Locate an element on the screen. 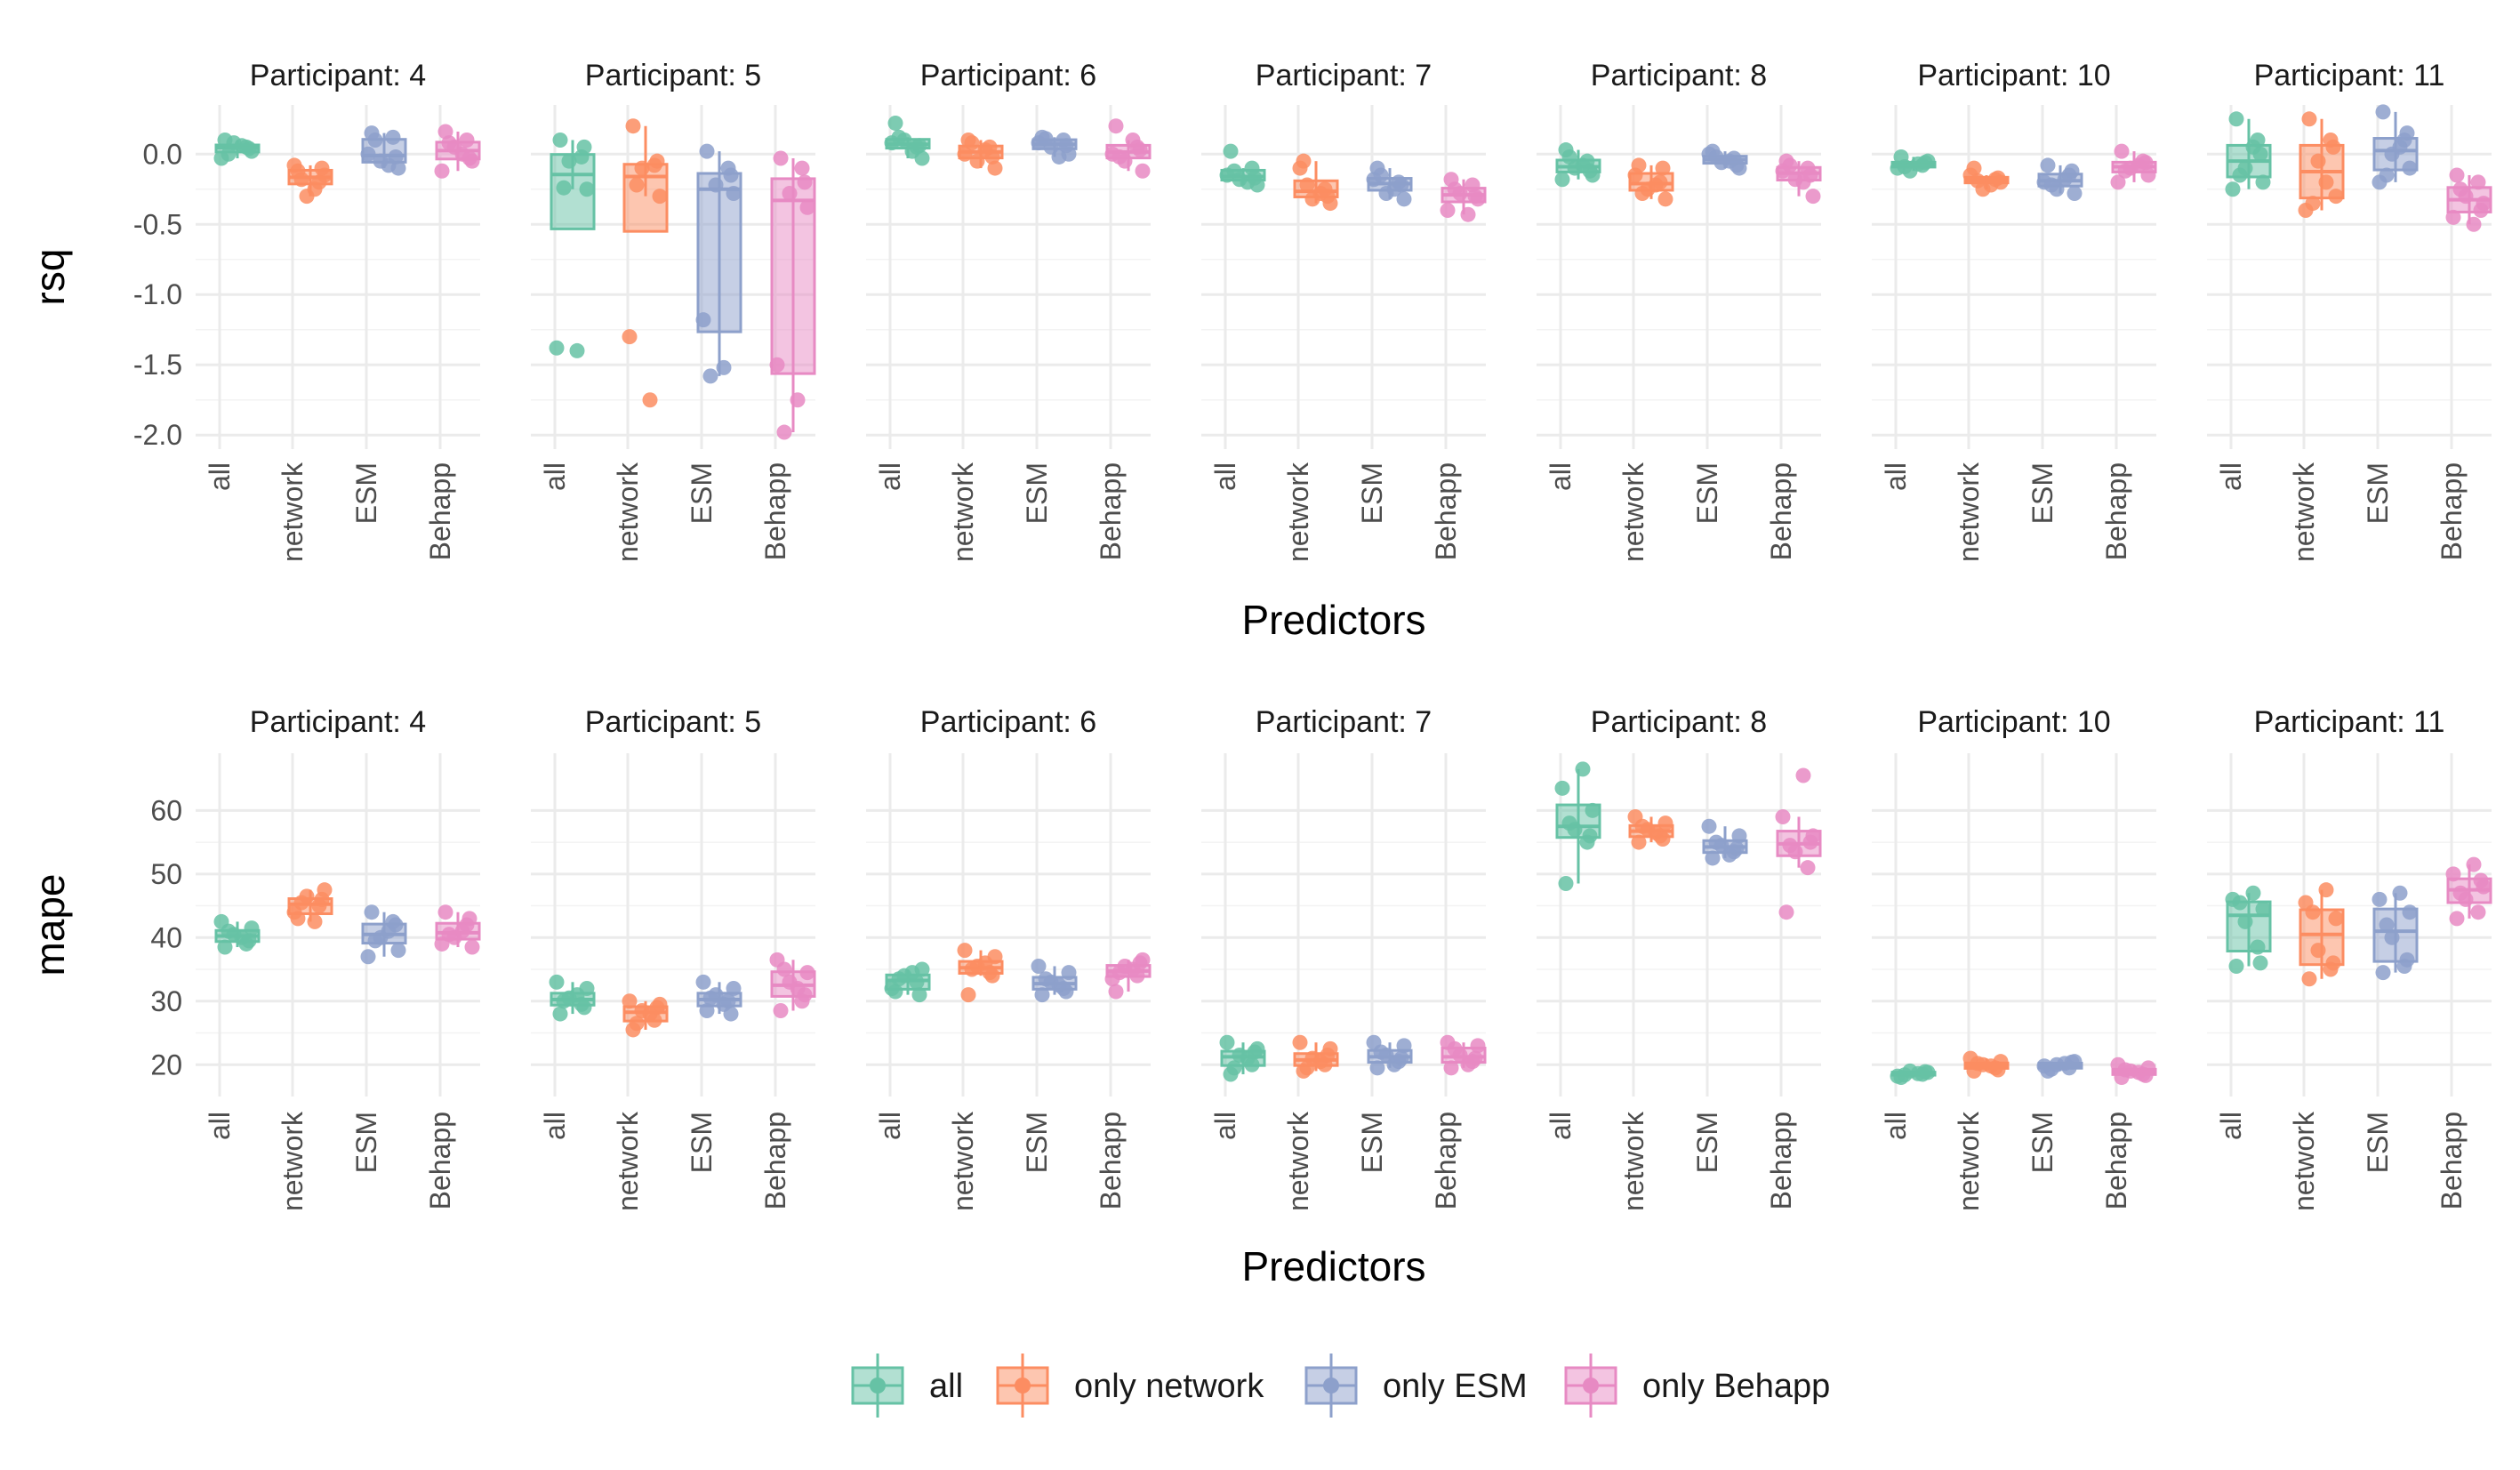 The height and width of the screenshot is (1470, 2520). facet-panel: Participant: 7 all network ESM Behapp is located at coordinates (1344, 310).